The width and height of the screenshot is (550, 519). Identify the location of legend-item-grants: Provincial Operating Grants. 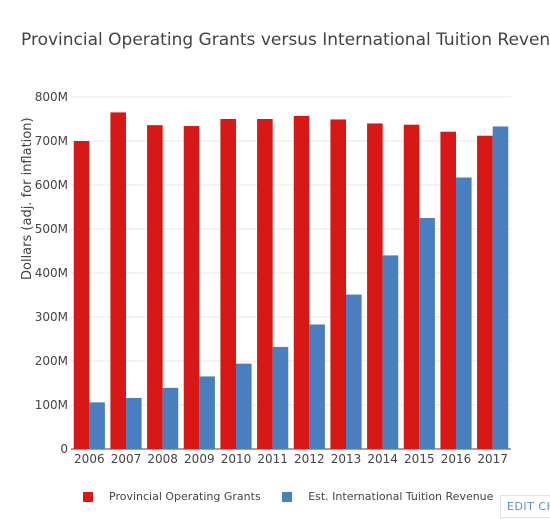
(172, 496).